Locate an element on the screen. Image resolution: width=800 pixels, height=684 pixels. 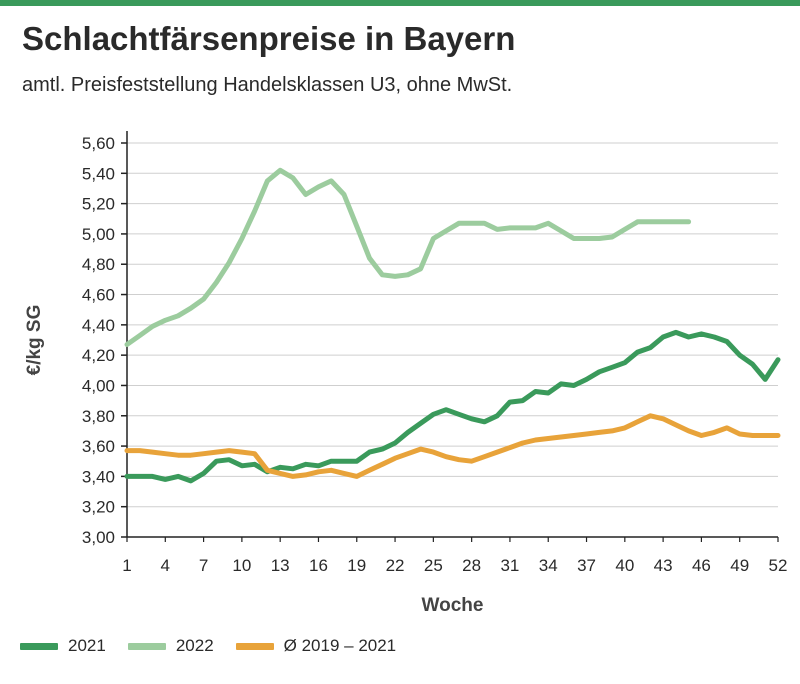
x-tick-label: 43 is located at coordinates (663, 565).